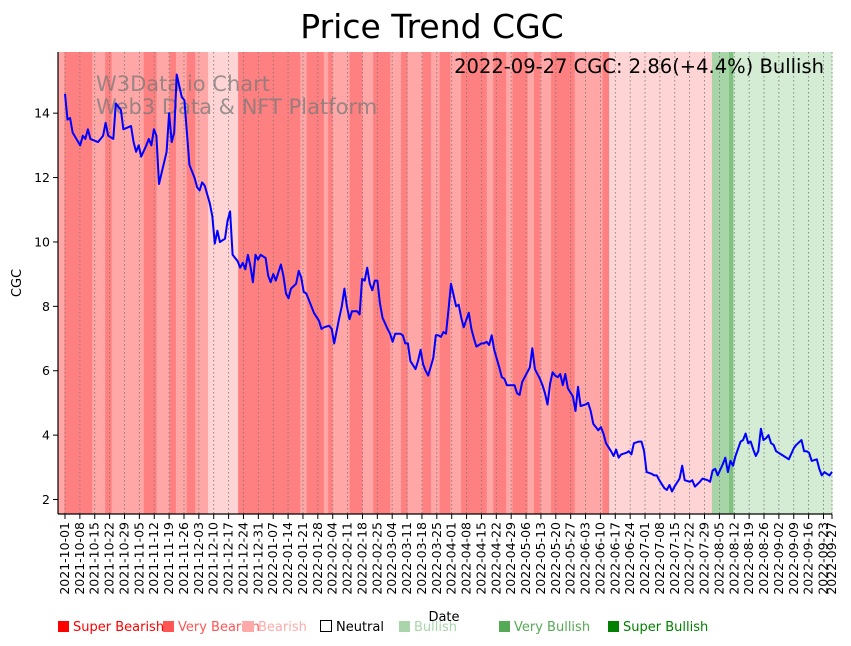  What do you see at coordinates (42, 241) in the screenshot?
I see `y-tick-label: 10` at bounding box center [42, 241].